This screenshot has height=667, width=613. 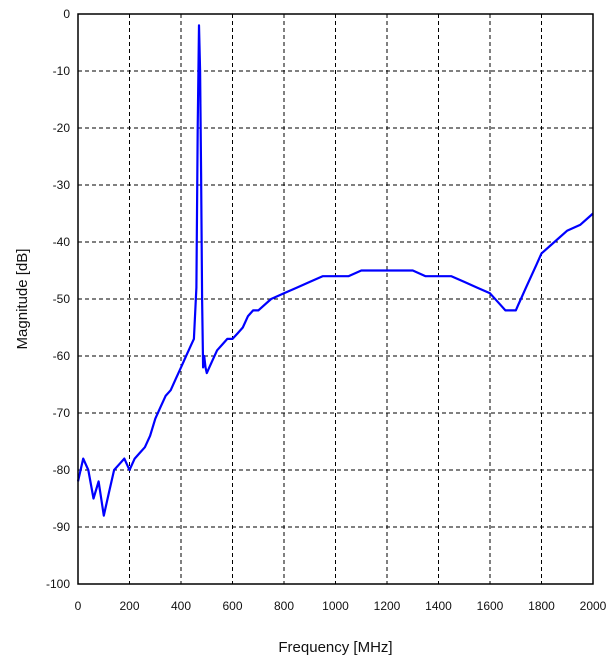 What do you see at coordinates (62, 356) in the screenshot?
I see `y-tick-label: -60` at bounding box center [62, 356].